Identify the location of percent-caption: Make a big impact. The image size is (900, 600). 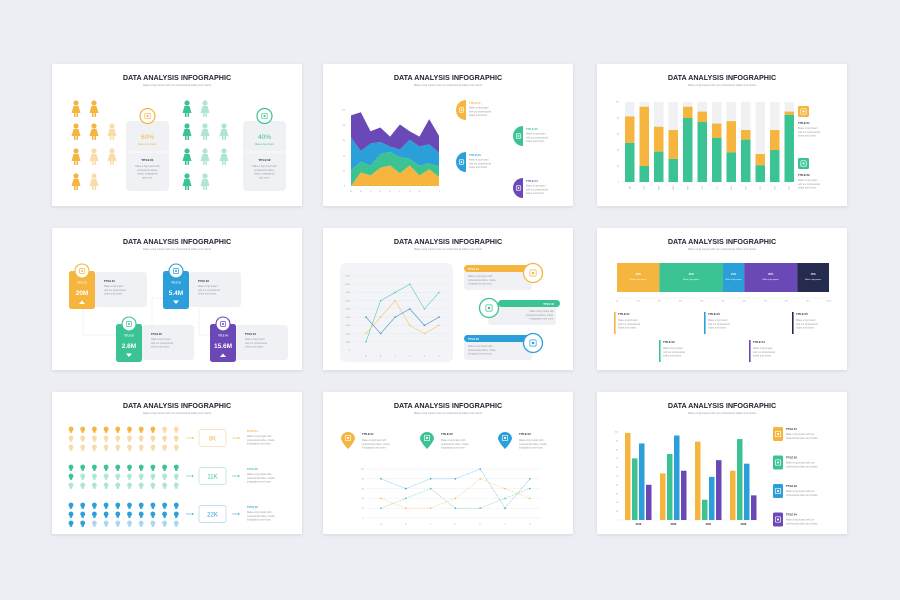
(264, 144).